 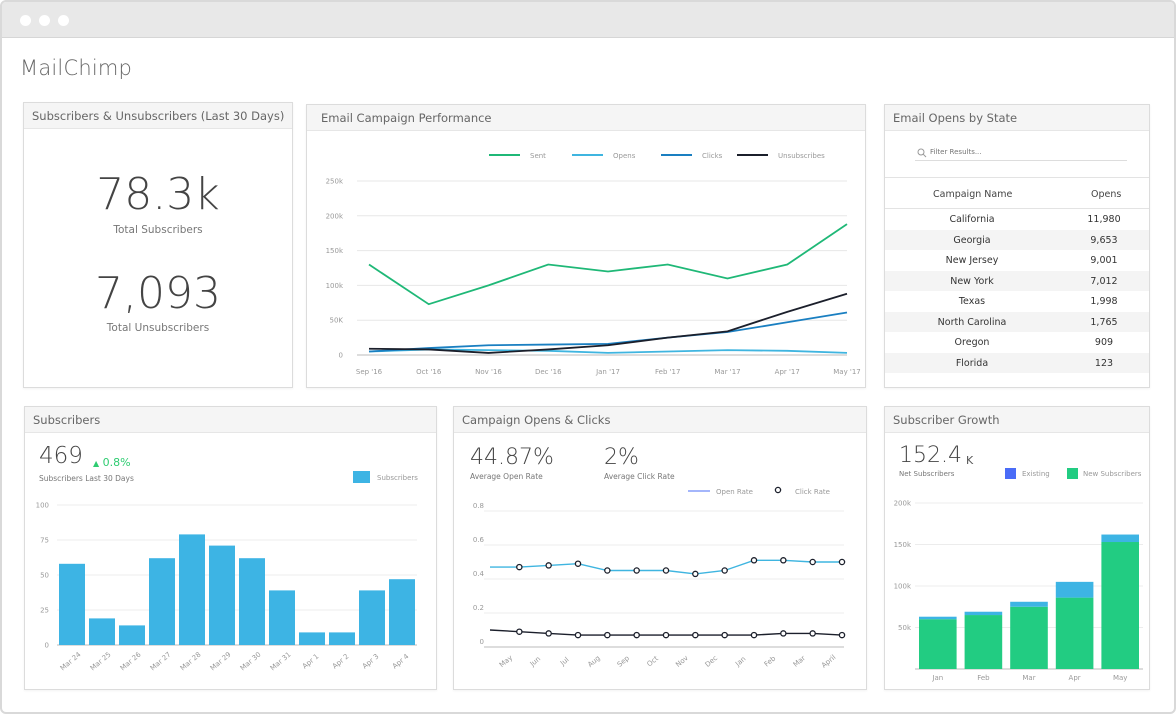 What do you see at coordinates (1017, 280) in the screenshot?
I see `table-row: New York 7,012` at bounding box center [1017, 280].